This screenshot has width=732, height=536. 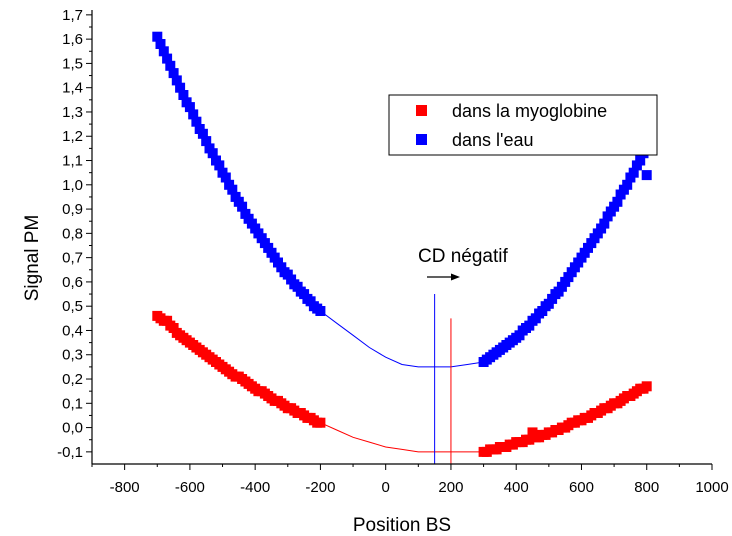 What do you see at coordinates (72, 209) in the screenshot?
I see `y-tick-label: 0,9` at bounding box center [72, 209].